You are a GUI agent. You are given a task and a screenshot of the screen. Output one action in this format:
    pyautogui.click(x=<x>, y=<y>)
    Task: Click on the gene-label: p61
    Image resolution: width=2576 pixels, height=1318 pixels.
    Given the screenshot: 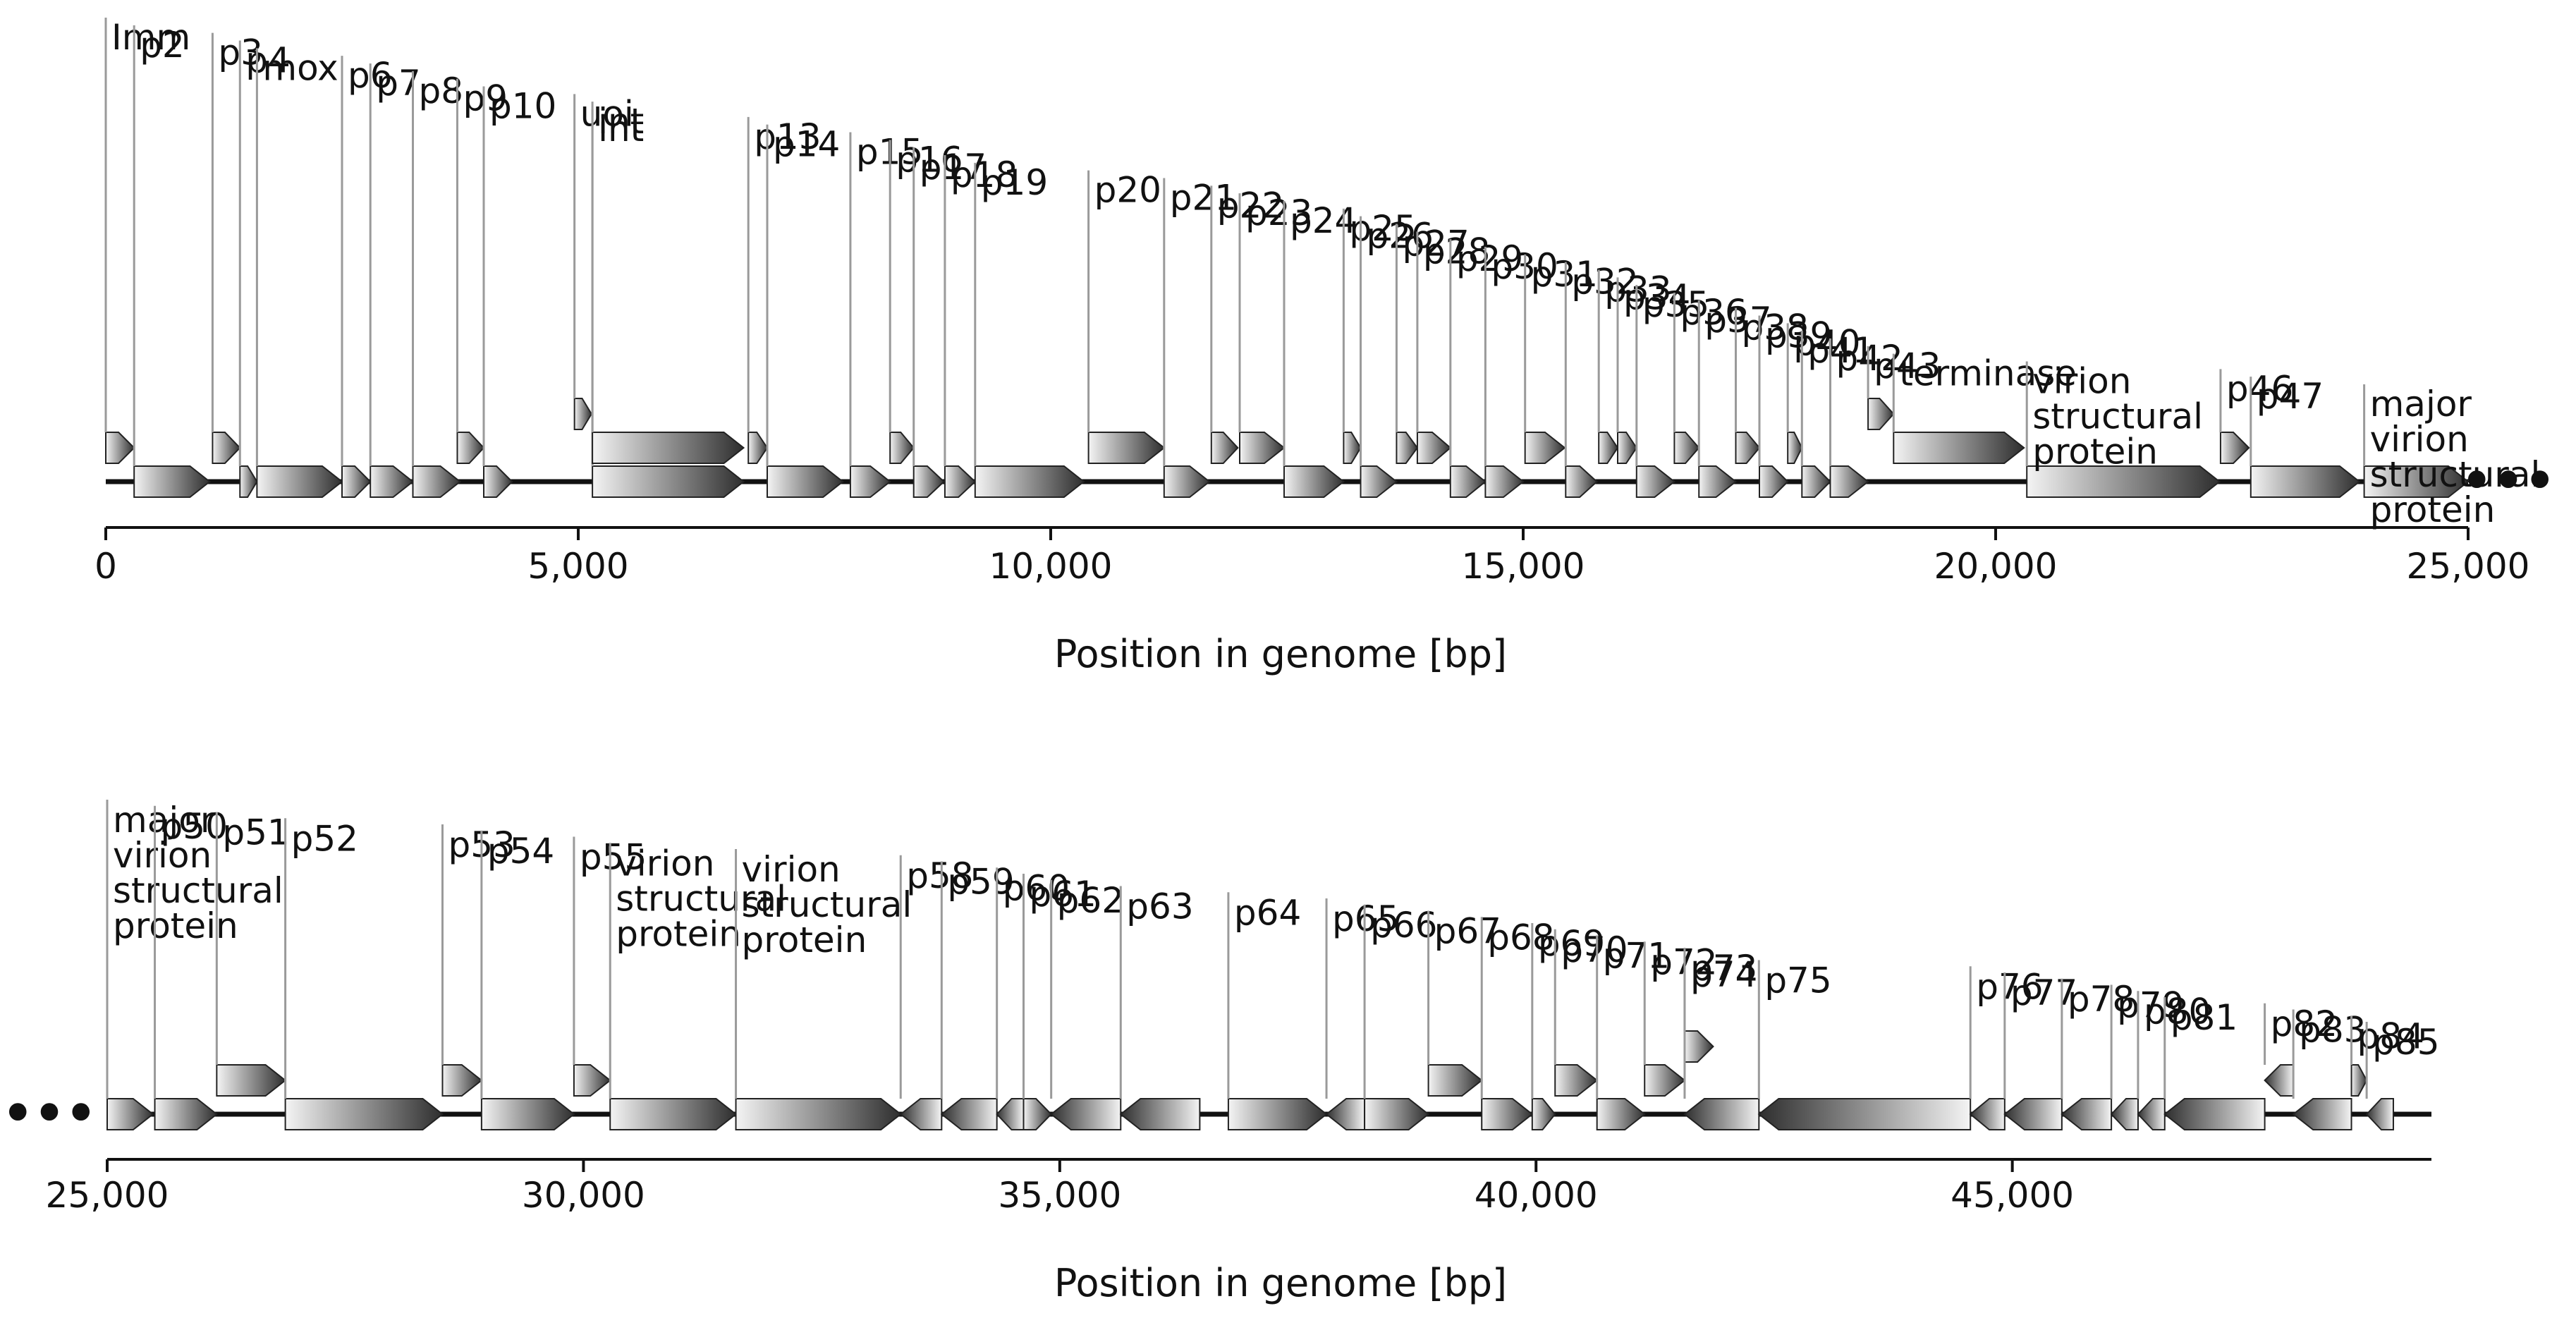 What is the action you would take?
    pyautogui.click(x=1062, y=895)
    